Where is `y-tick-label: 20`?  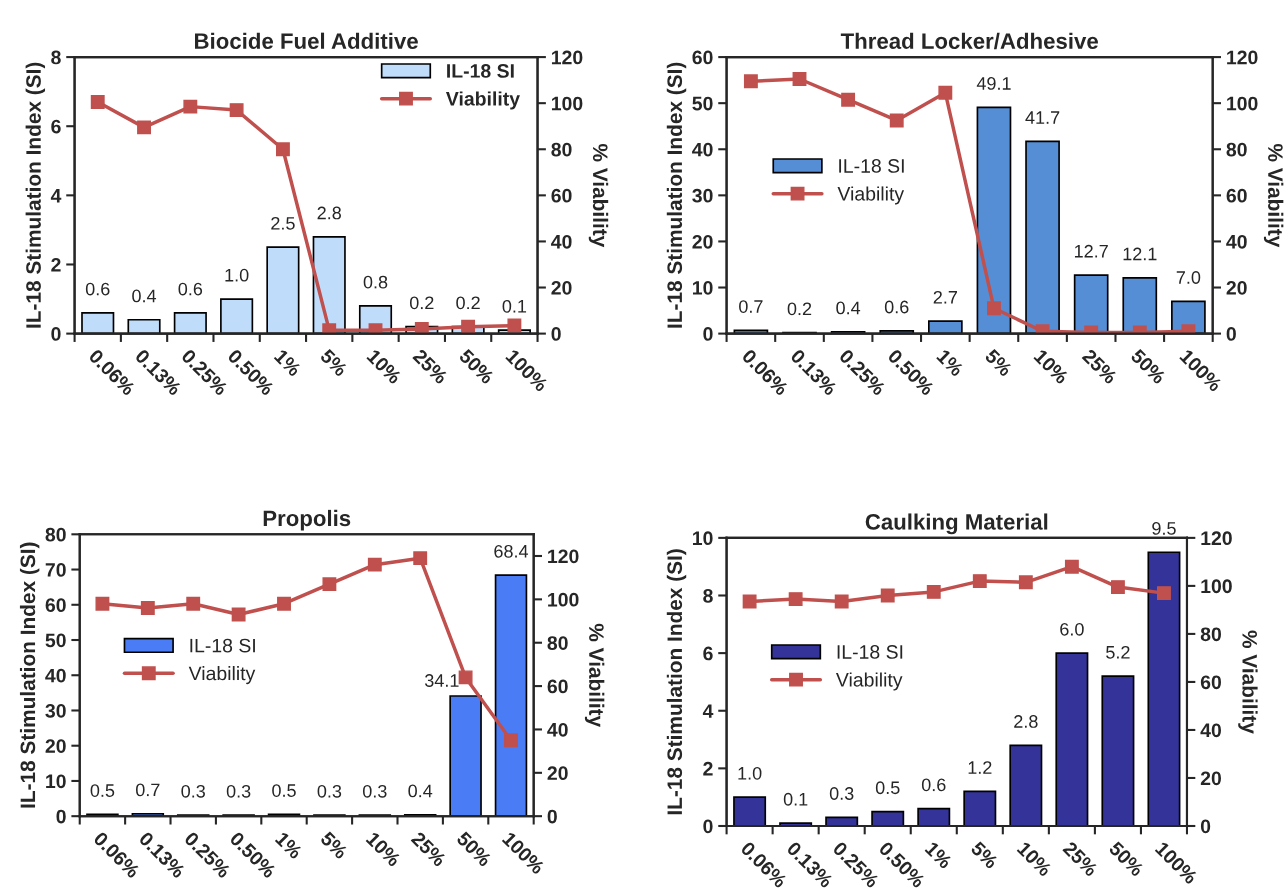
y-tick-label: 20 is located at coordinates (55, 746).